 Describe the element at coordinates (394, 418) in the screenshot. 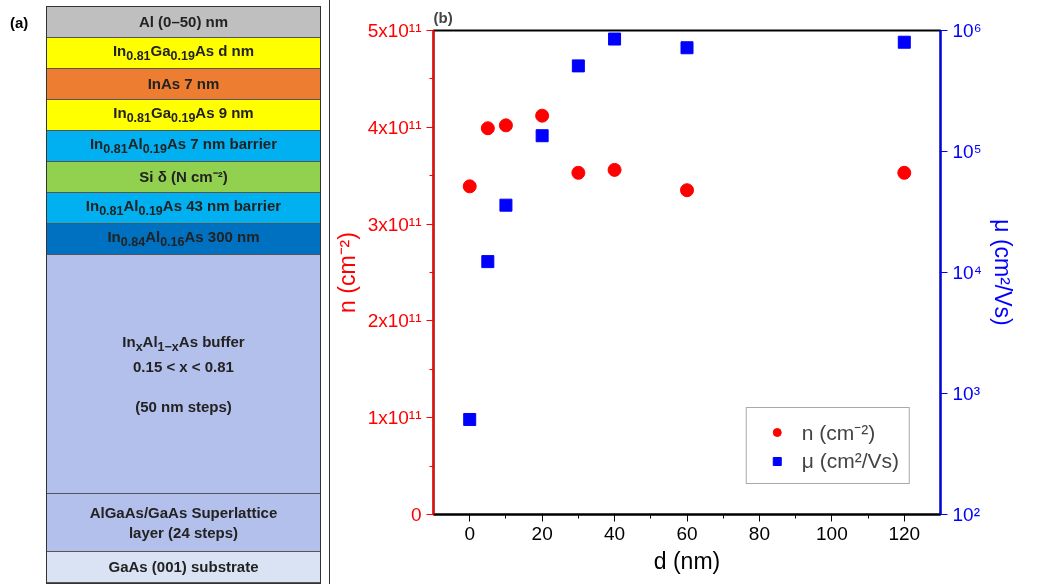

I see `y-tick-label: 1x10¹¹` at that location.